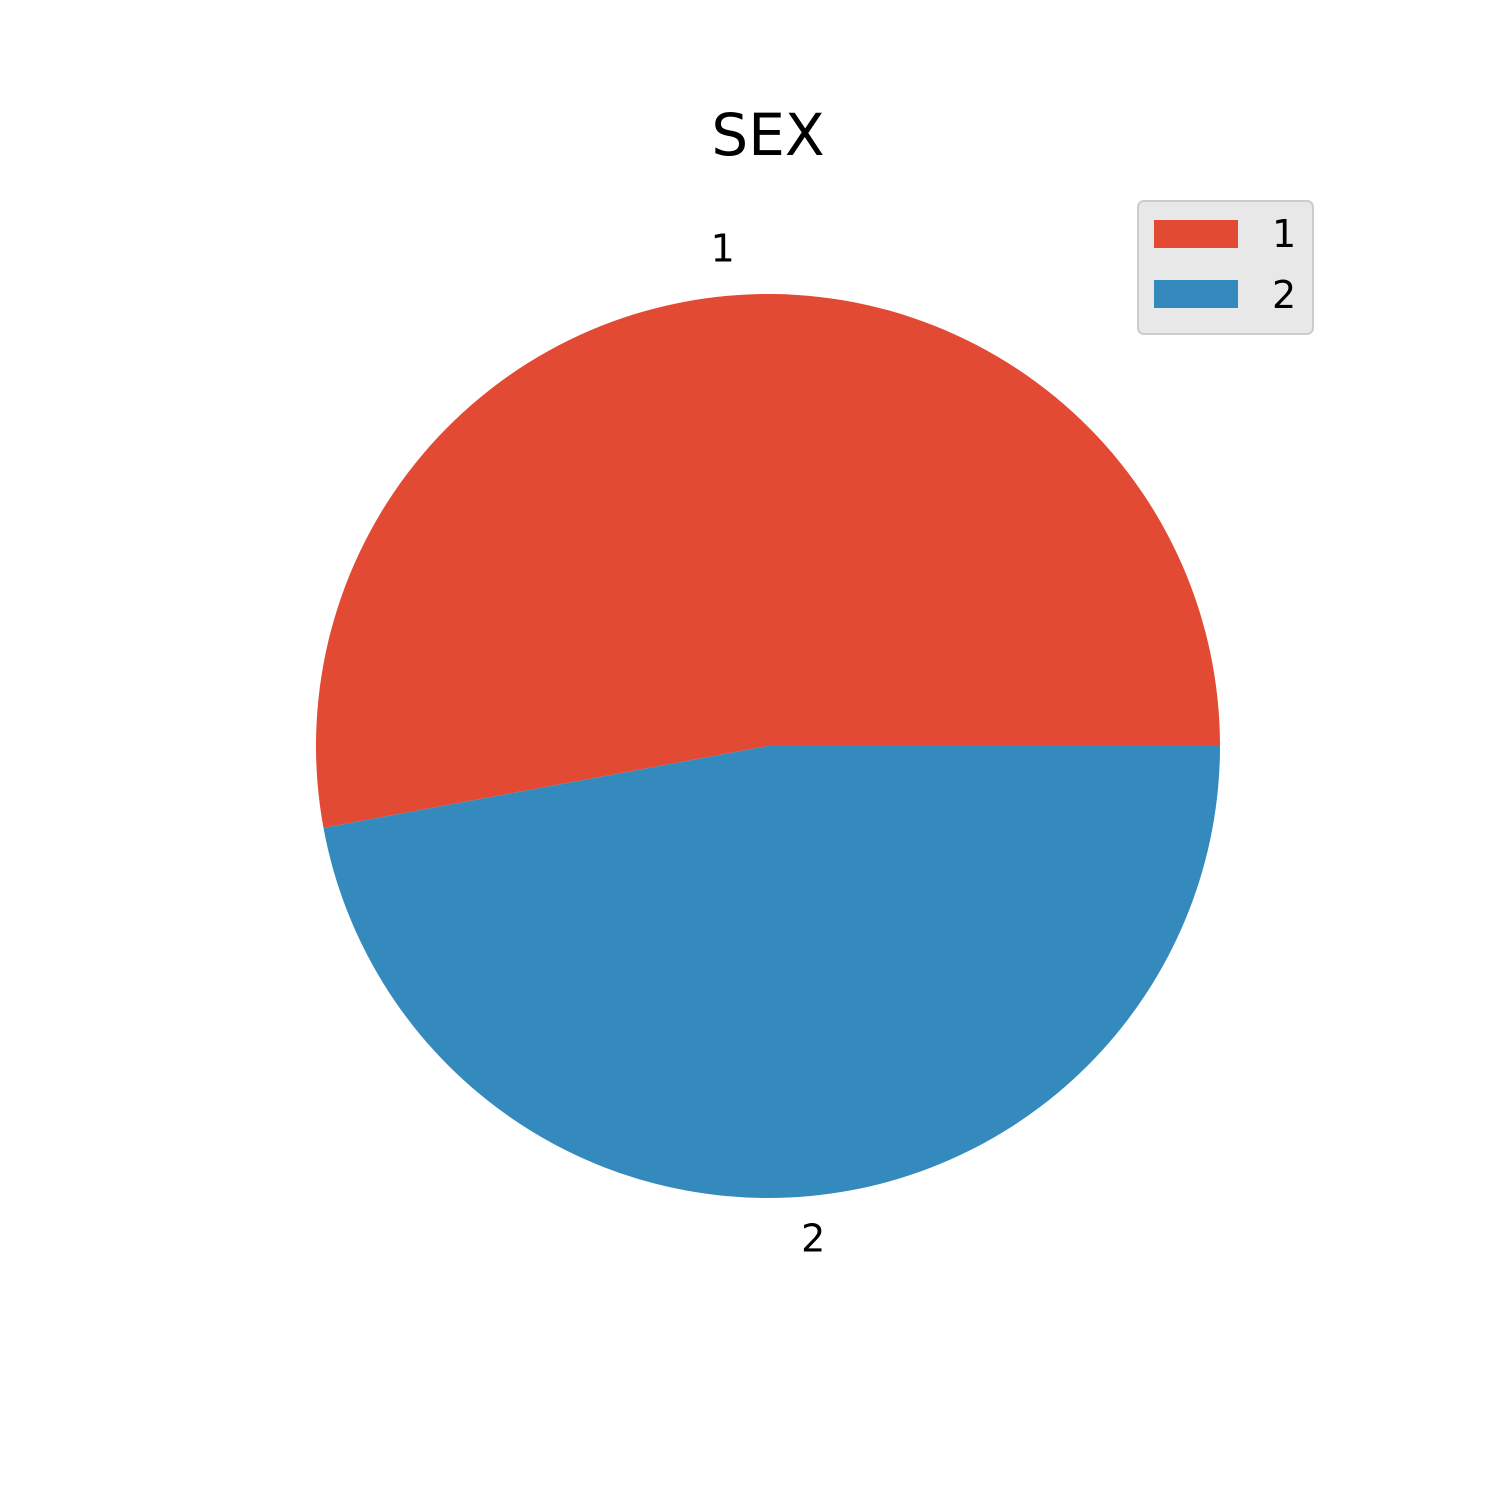 This screenshot has height=1500, width=1500. What do you see at coordinates (1284, 234) in the screenshot?
I see `legend-label-1: 1` at bounding box center [1284, 234].